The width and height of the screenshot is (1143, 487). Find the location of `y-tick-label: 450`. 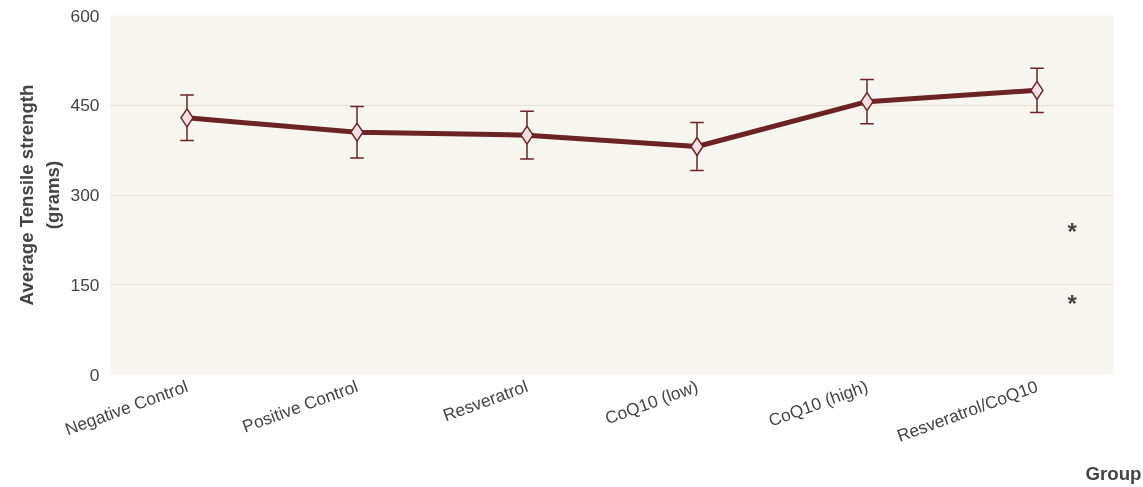

y-tick-label: 450 is located at coordinates (85, 105).